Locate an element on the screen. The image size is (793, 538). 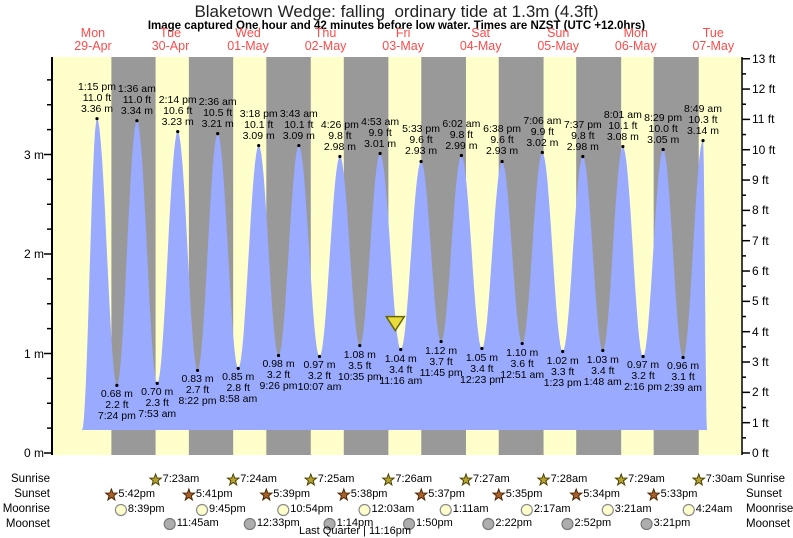
sunset-row-label-right: Sunset is located at coordinates (764, 494).